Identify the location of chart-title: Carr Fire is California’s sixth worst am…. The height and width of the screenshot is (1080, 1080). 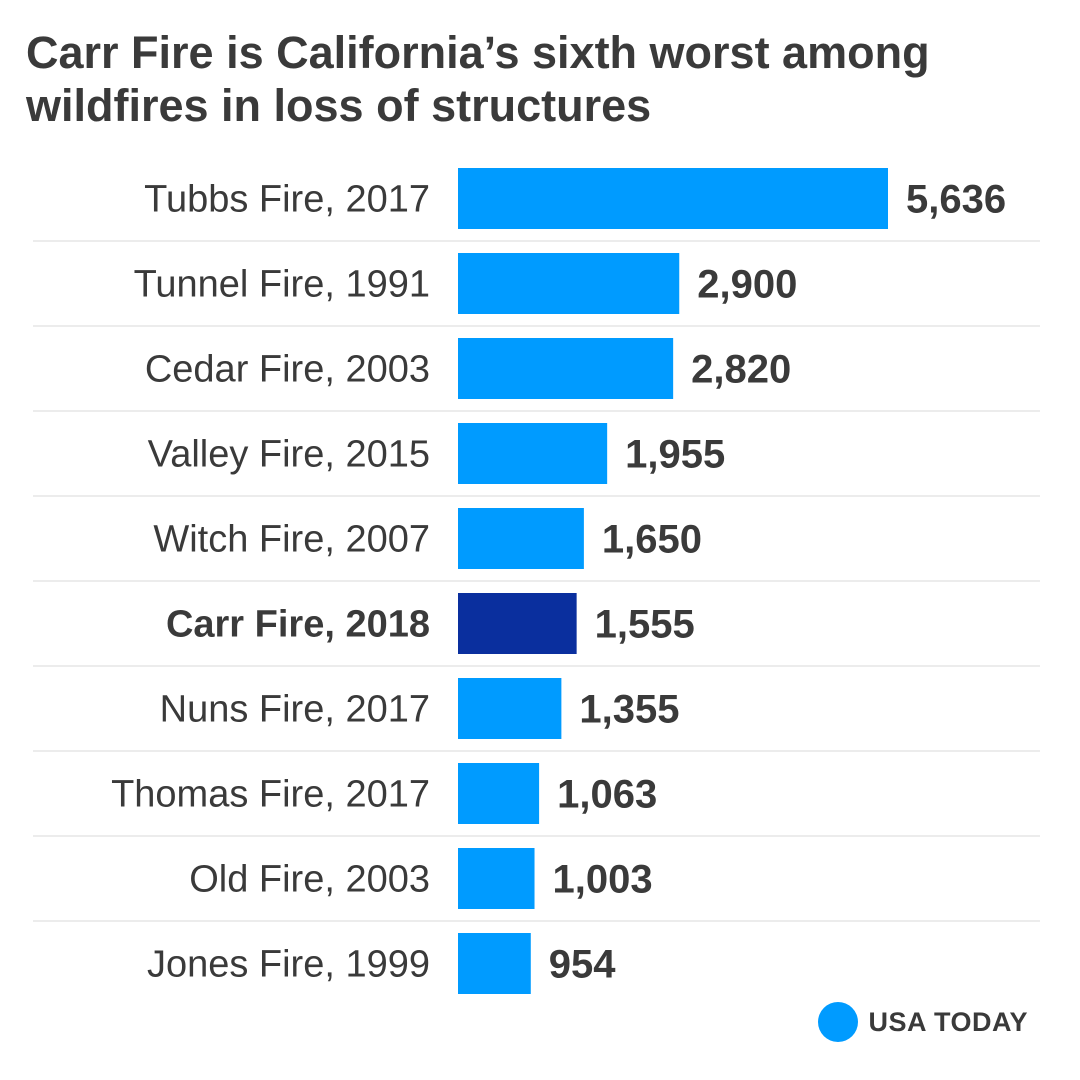
(478, 79).